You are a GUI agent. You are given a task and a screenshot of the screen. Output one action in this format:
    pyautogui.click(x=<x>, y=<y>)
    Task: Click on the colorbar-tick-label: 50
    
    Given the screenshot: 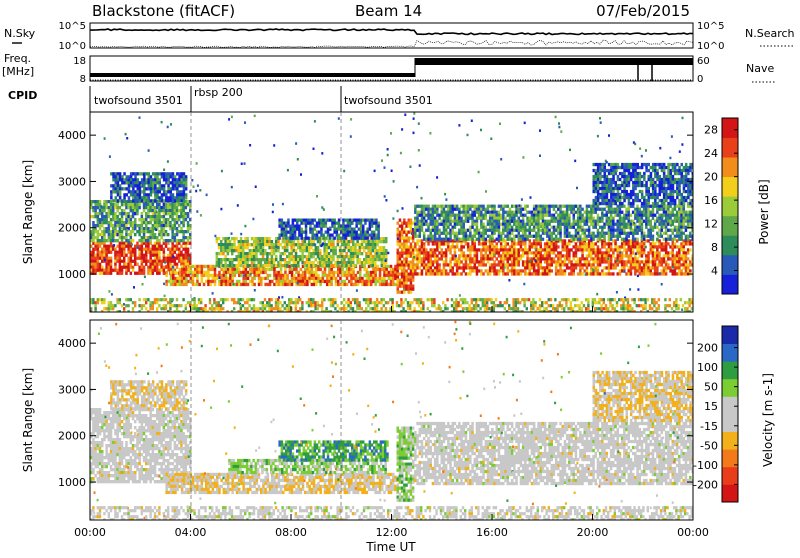 What is the action you would take?
    pyautogui.click(x=711, y=387)
    